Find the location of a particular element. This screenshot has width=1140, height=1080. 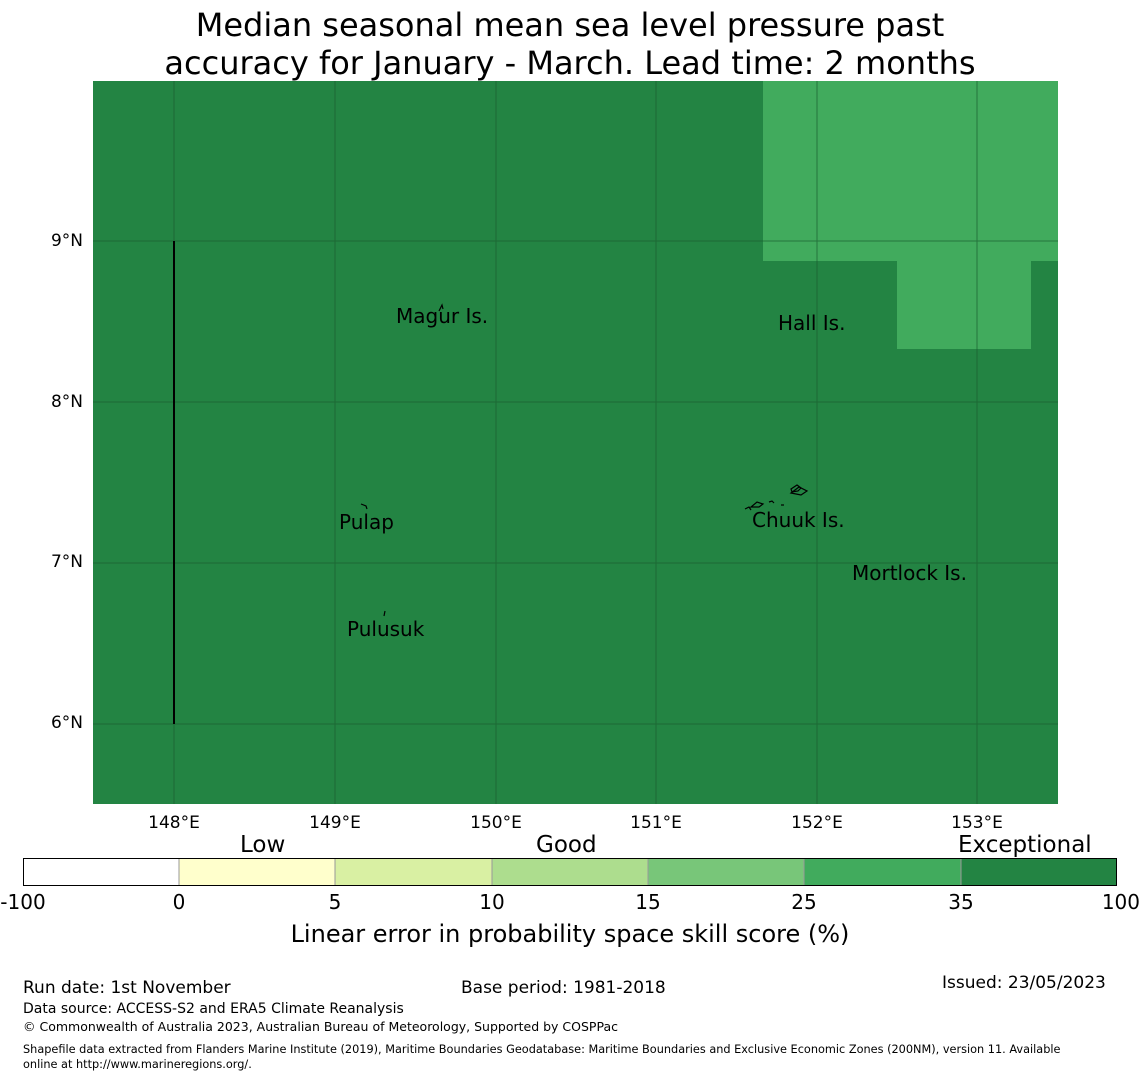

island-pulusuk is located at coordinates (384, 613).